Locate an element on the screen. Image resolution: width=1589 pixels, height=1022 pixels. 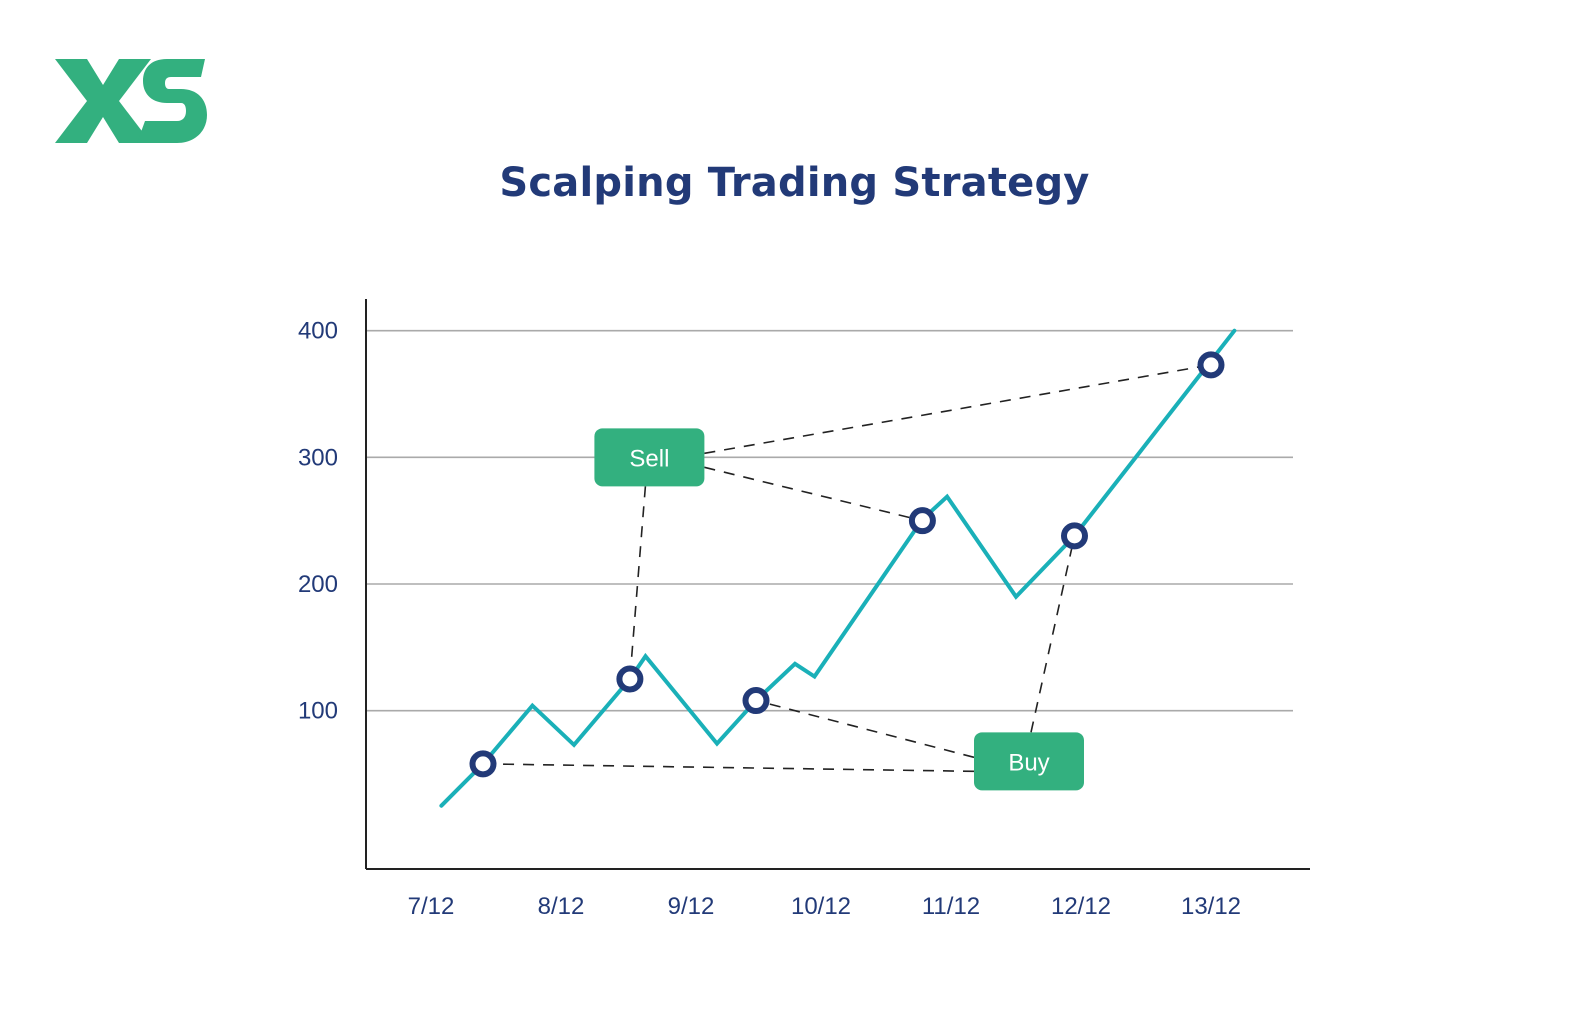
sell-tag-box is located at coordinates (649, 457).